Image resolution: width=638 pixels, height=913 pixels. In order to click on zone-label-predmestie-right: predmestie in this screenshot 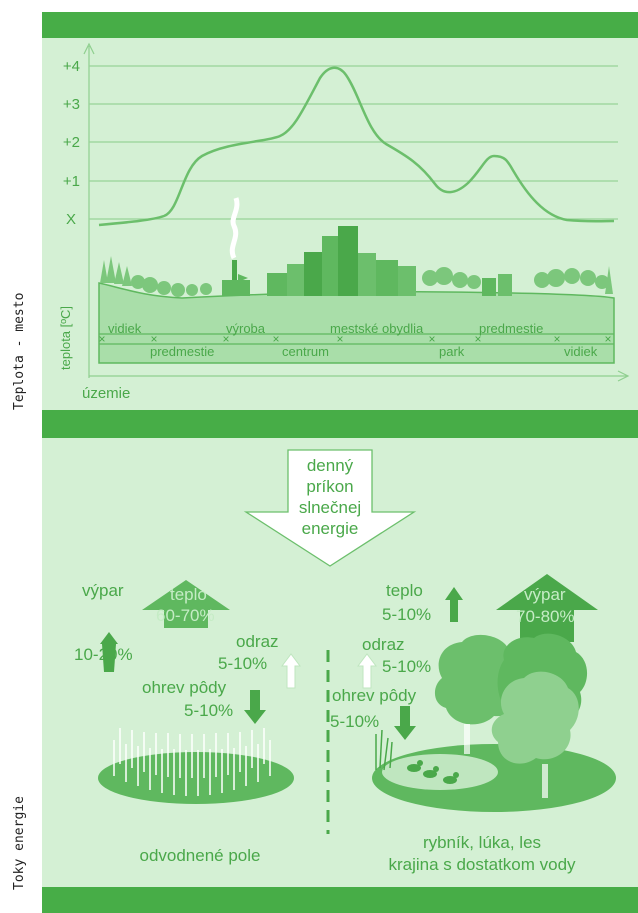, I will do `click(511, 328)`.